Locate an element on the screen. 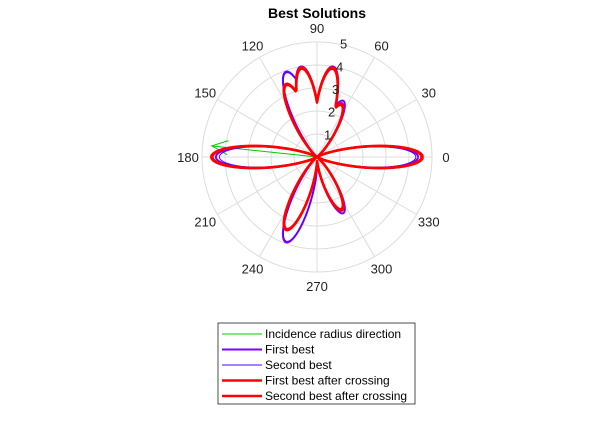  legend-label-1: First best is located at coordinates (290, 350).